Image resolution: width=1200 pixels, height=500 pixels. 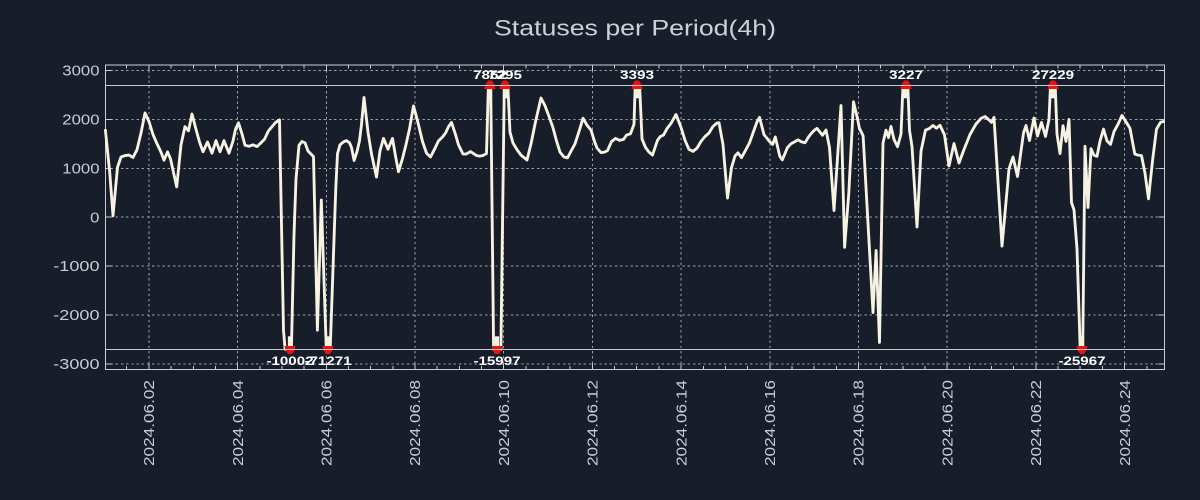 What do you see at coordinates (239, 423) in the screenshot?
I see `svg-text: 2024.06.04` at bounding box center [239, 423].